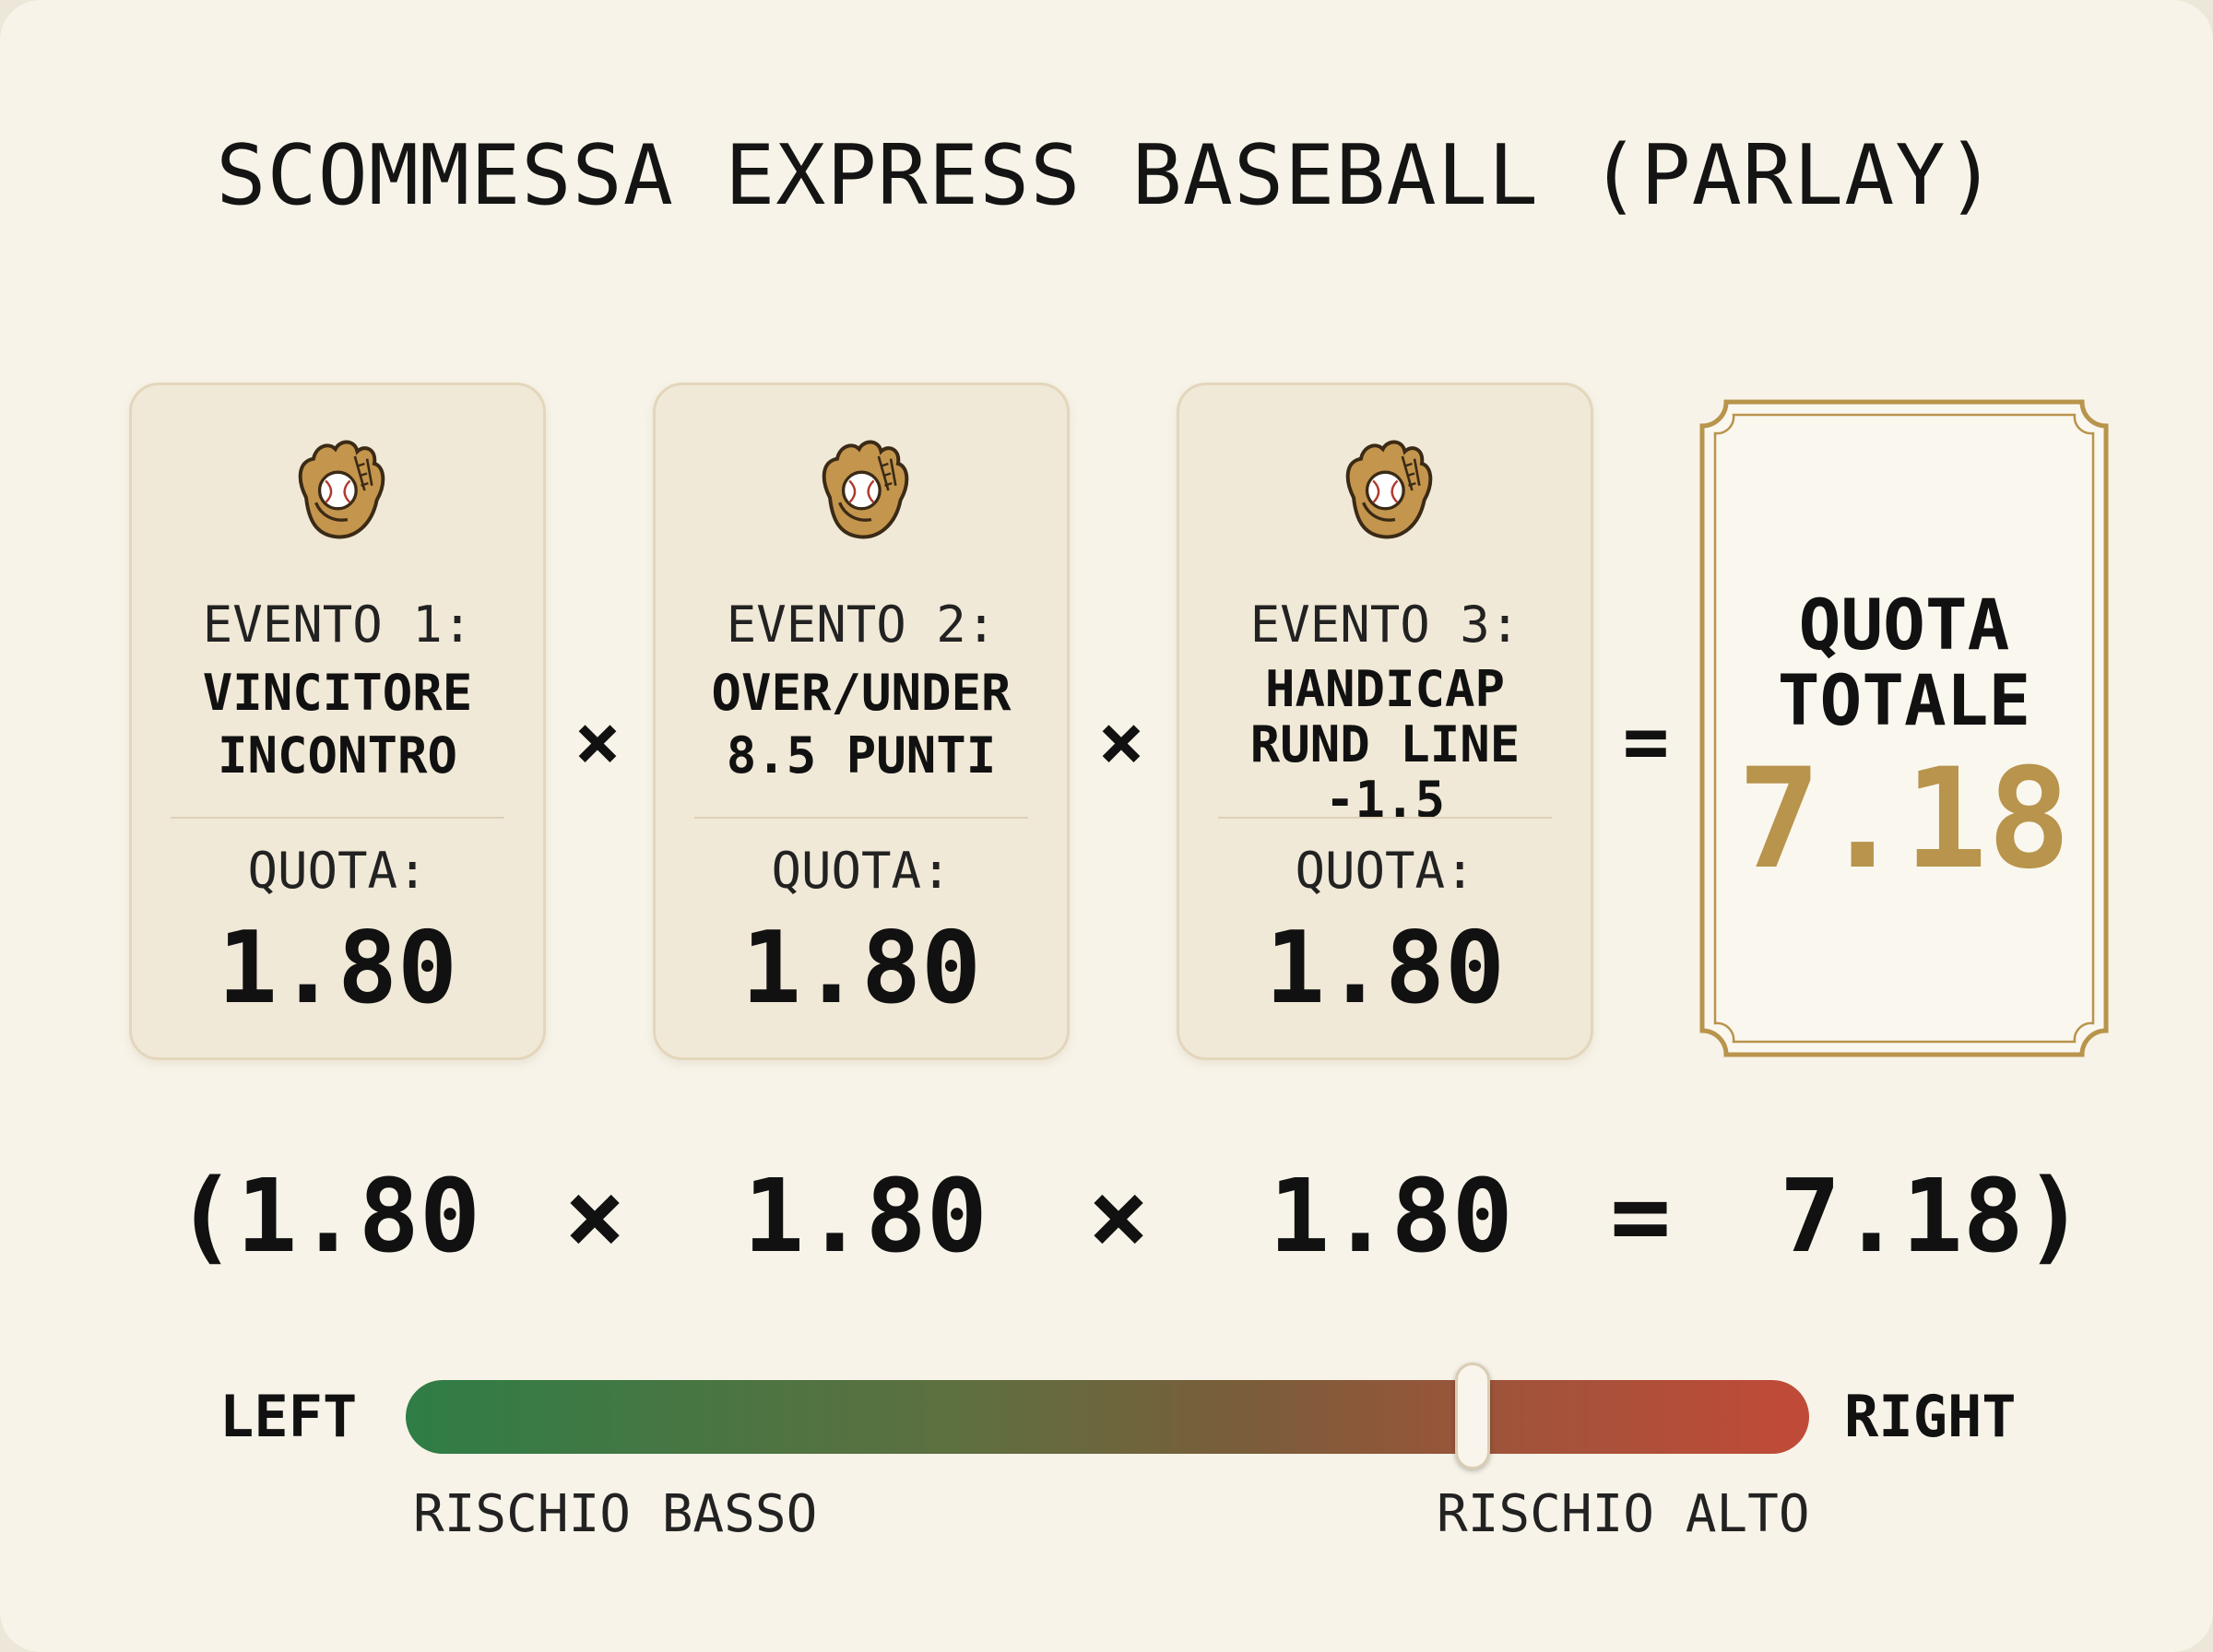 The width and height of the screenshot is (2213, 1652). Describe the element at coordinates (1646, 741) in the screenshot. I see `equals-sign: =` at that location.